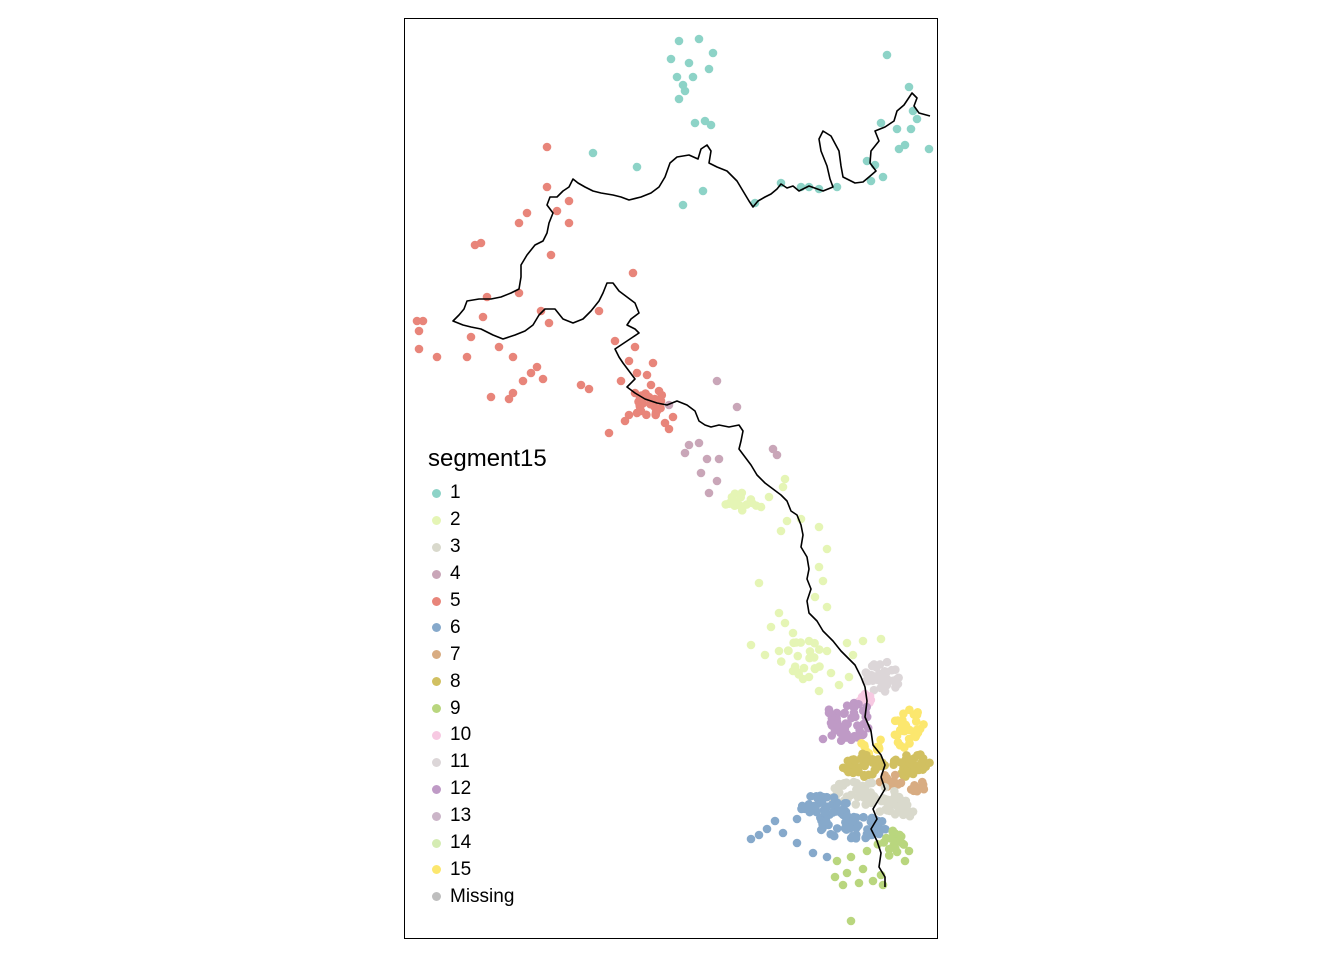 The height and width of the screenshot is (960, 1344). I want to click on legend-item-9: 9, so click(487, 708).